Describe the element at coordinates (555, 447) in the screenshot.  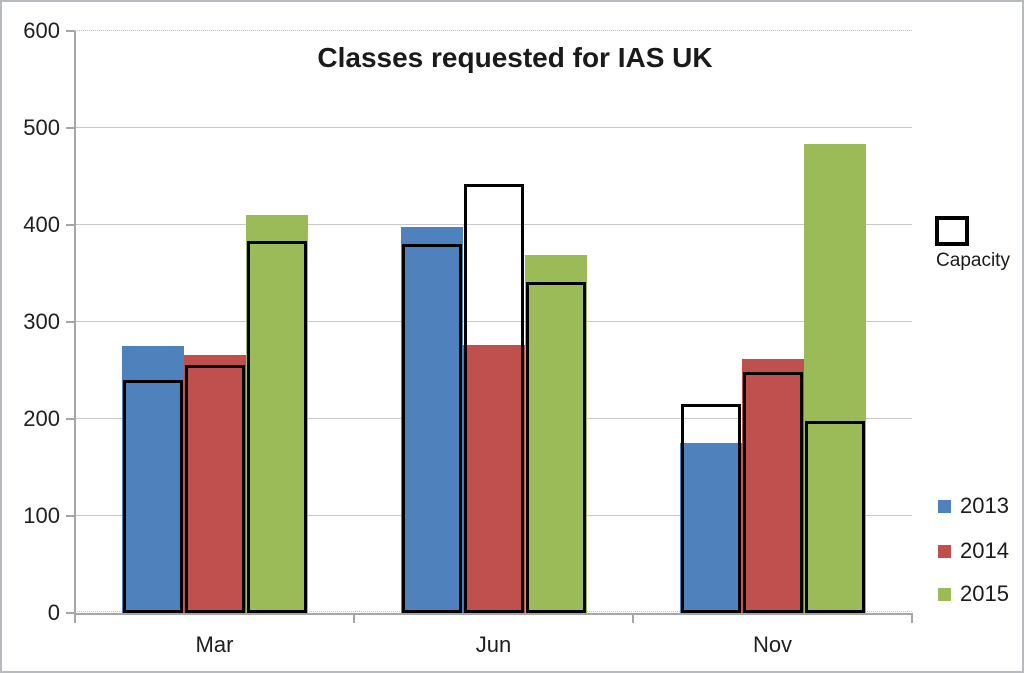
I see `capacity-outline-2015-jun` at that location.